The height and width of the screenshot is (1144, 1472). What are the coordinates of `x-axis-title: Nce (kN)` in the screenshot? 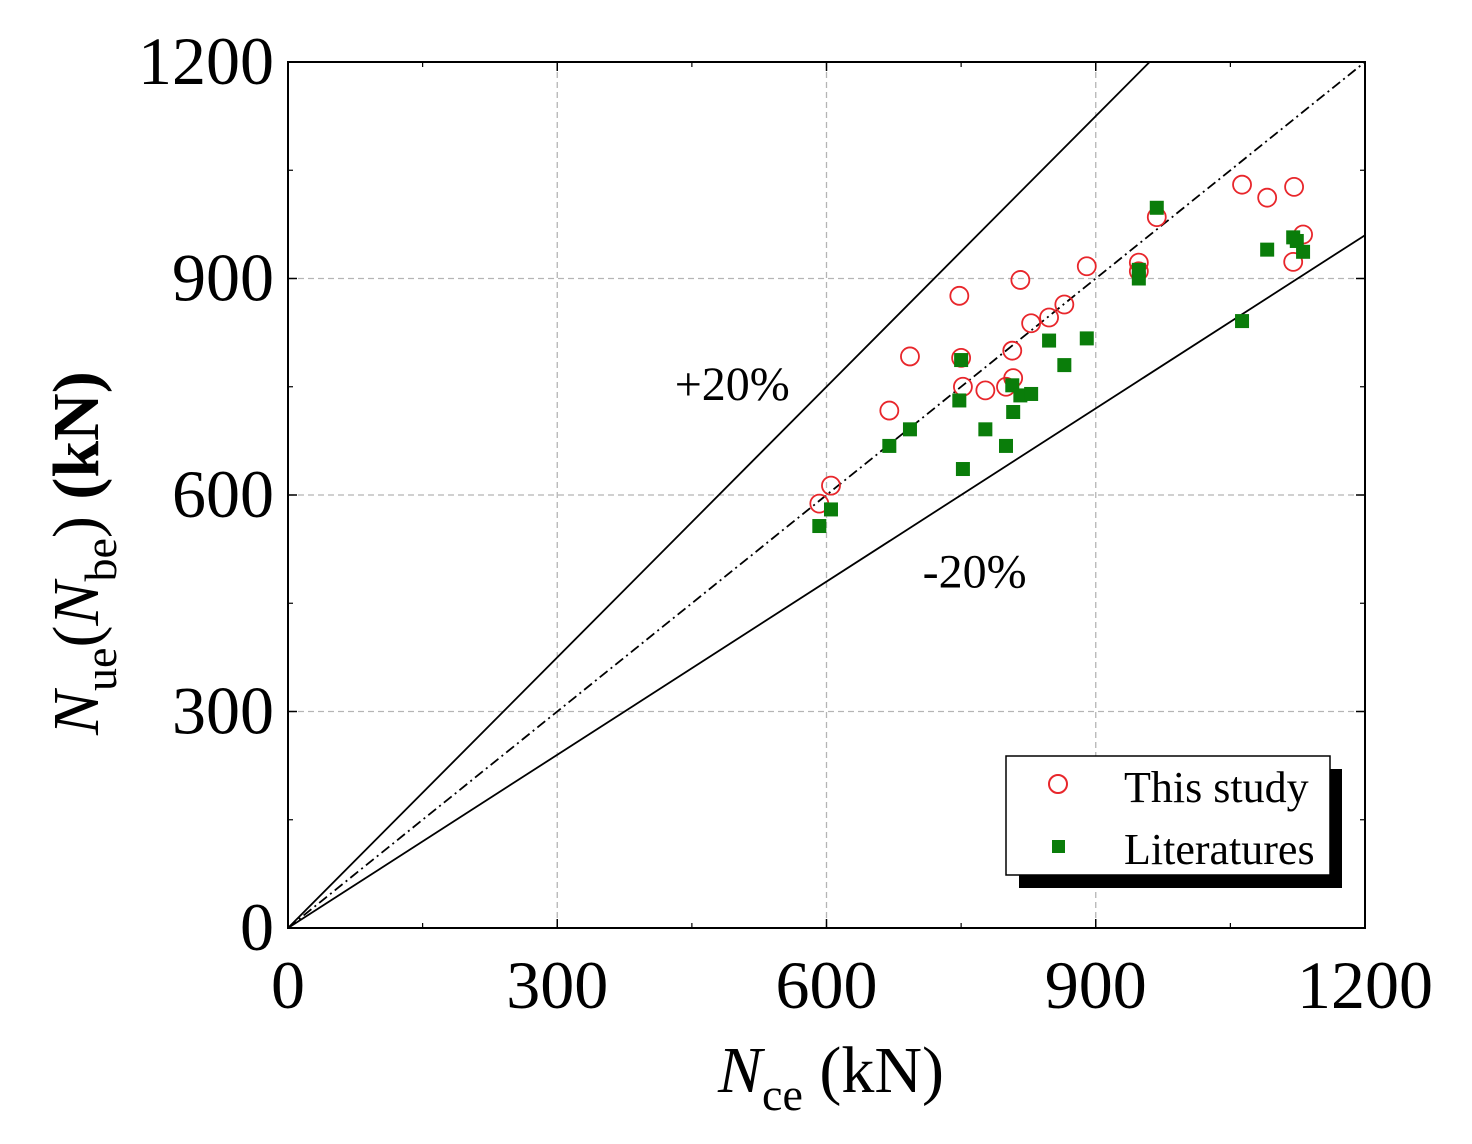 It's located at (830, 1077).